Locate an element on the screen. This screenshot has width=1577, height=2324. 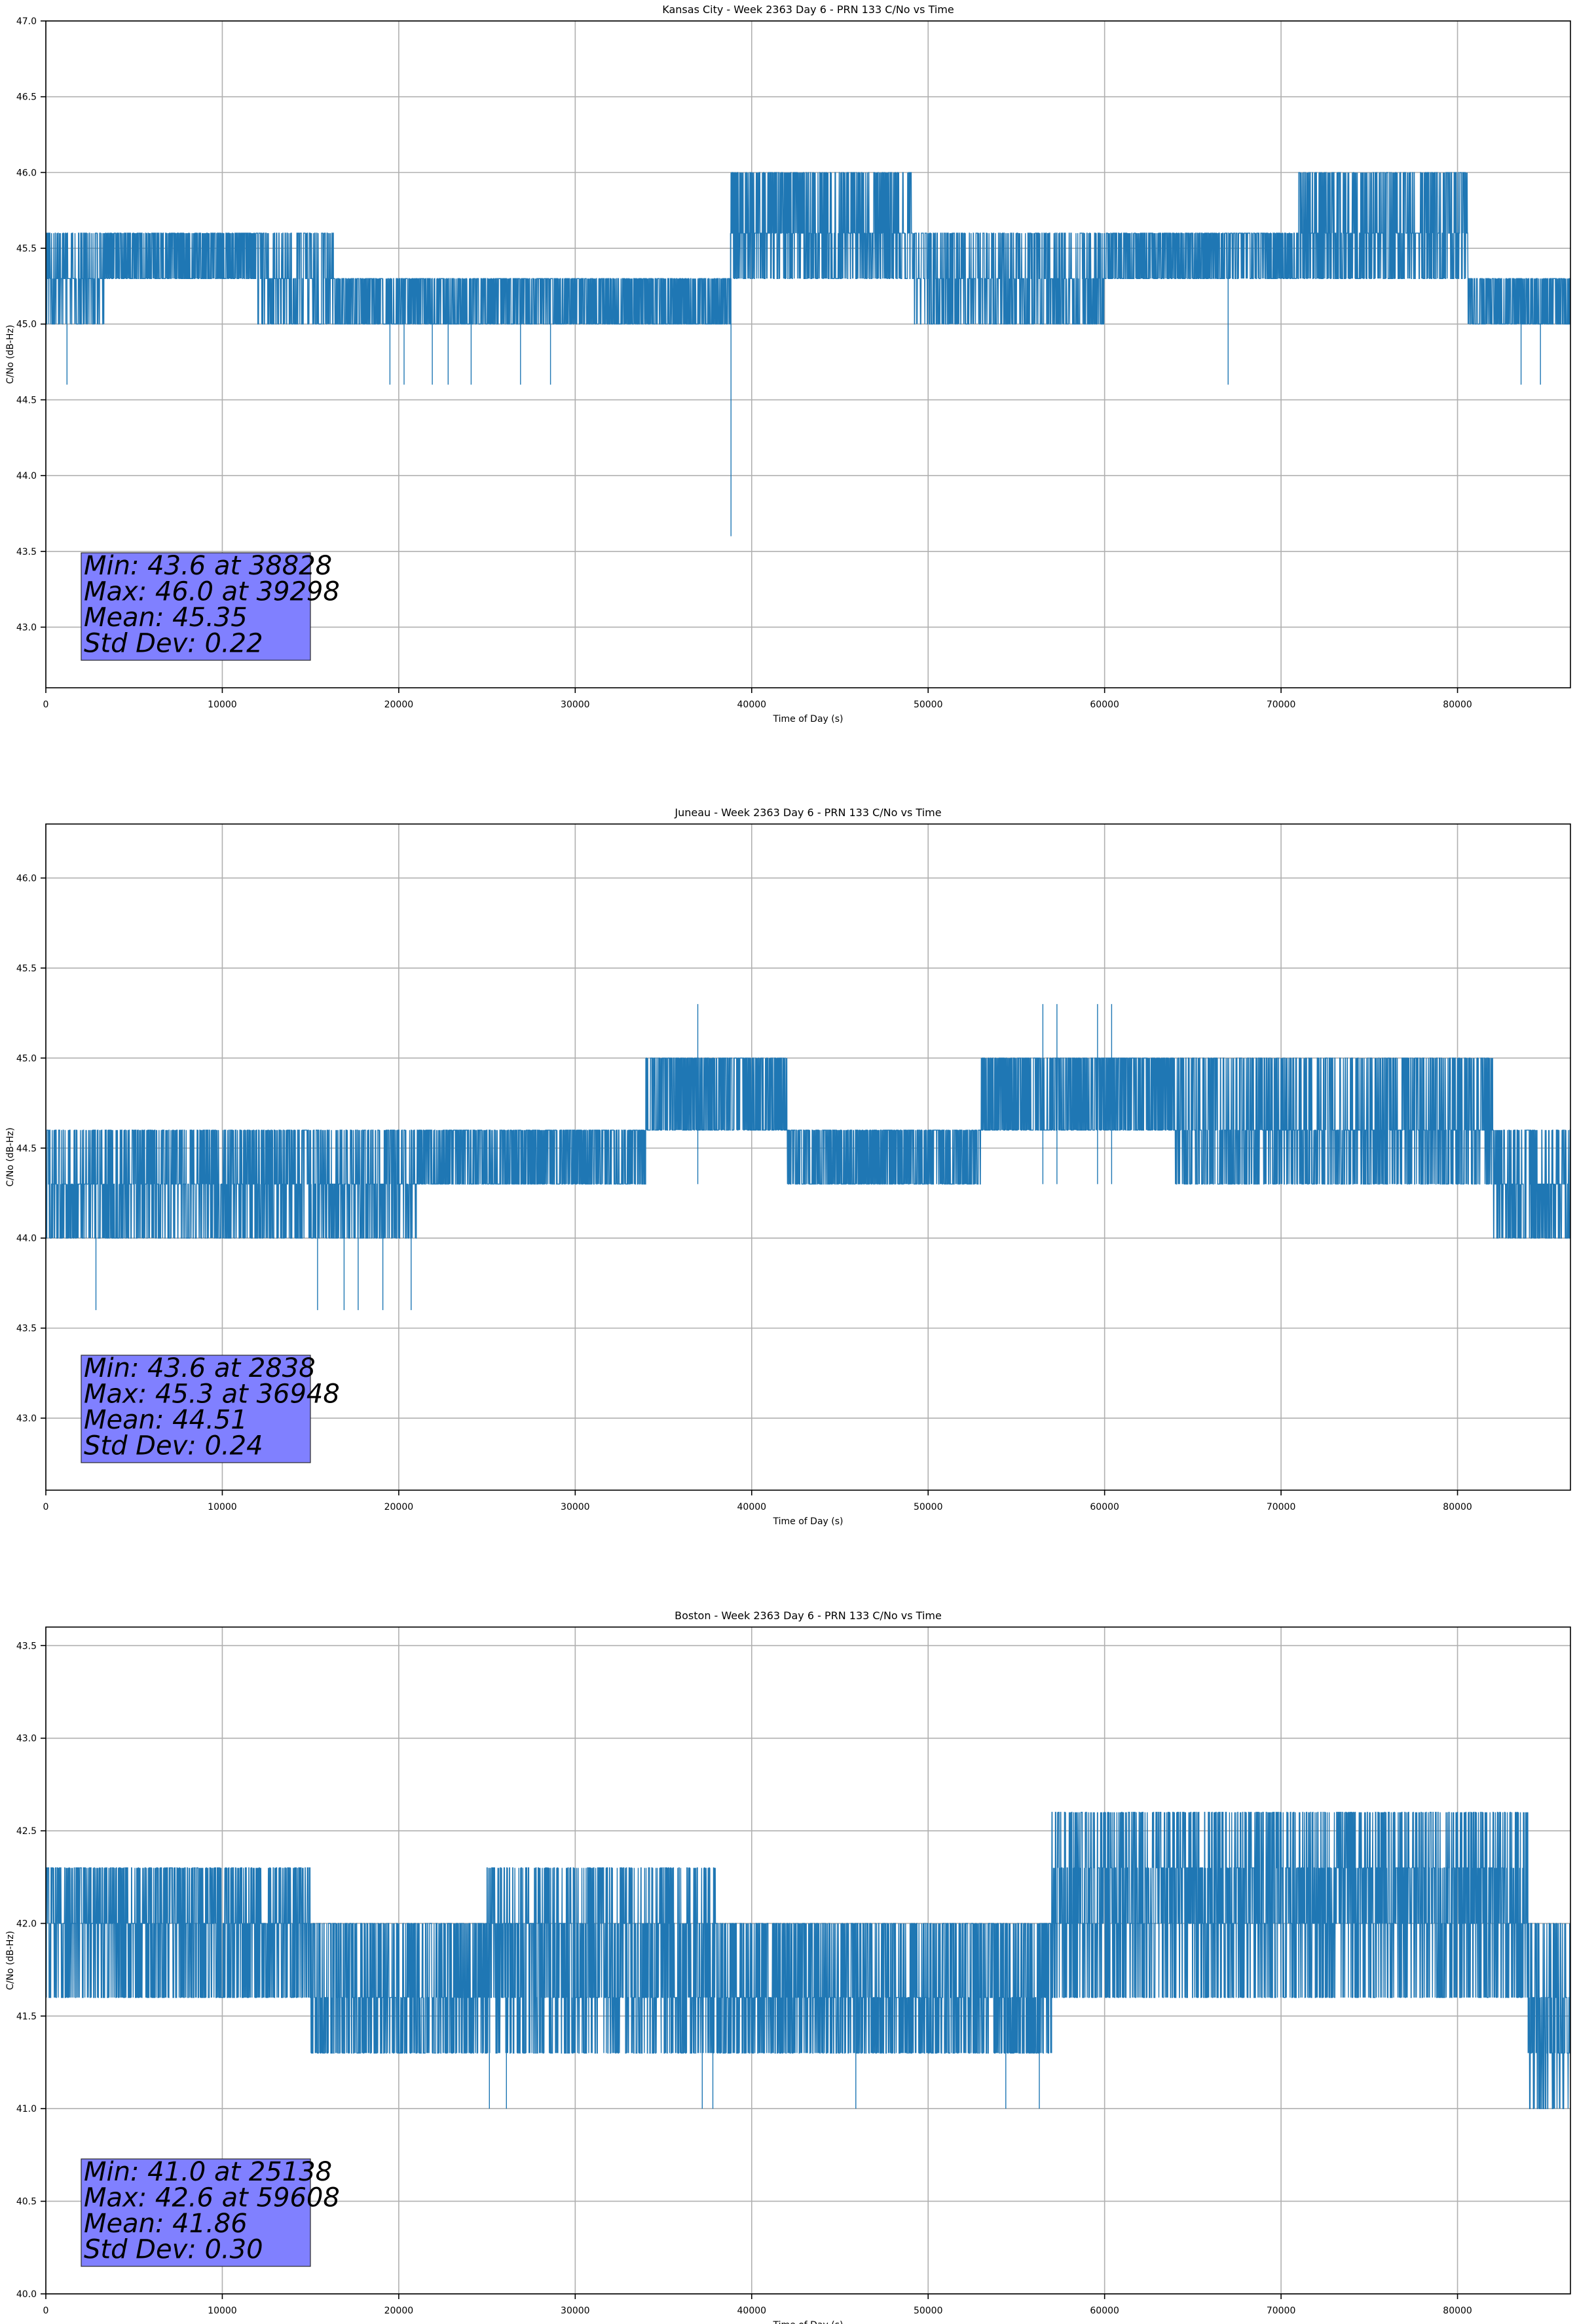
stats-line: Mean: 44.51 is located at coordinates (166, 1420).